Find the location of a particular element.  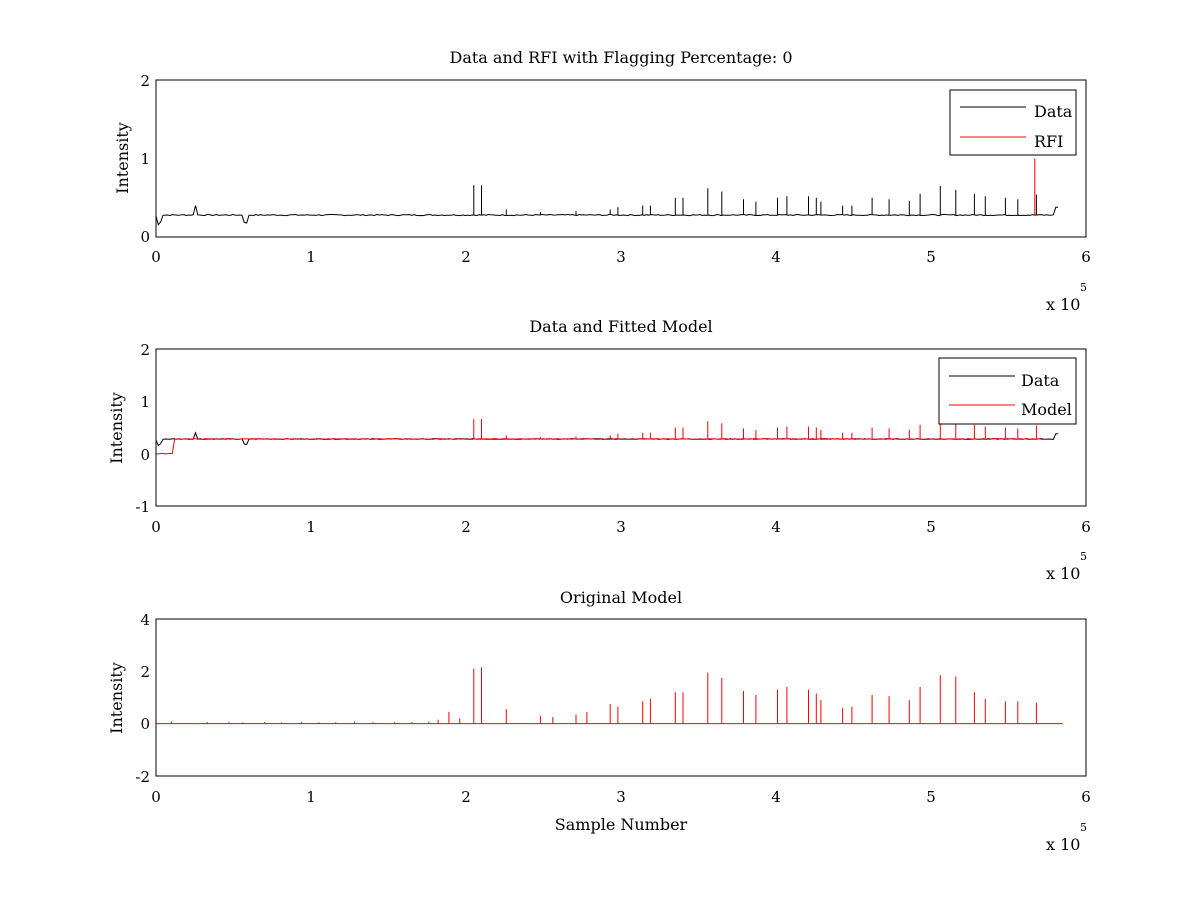

panel-1-exponent-base: x 10 is located at coordinates (1063, 304).